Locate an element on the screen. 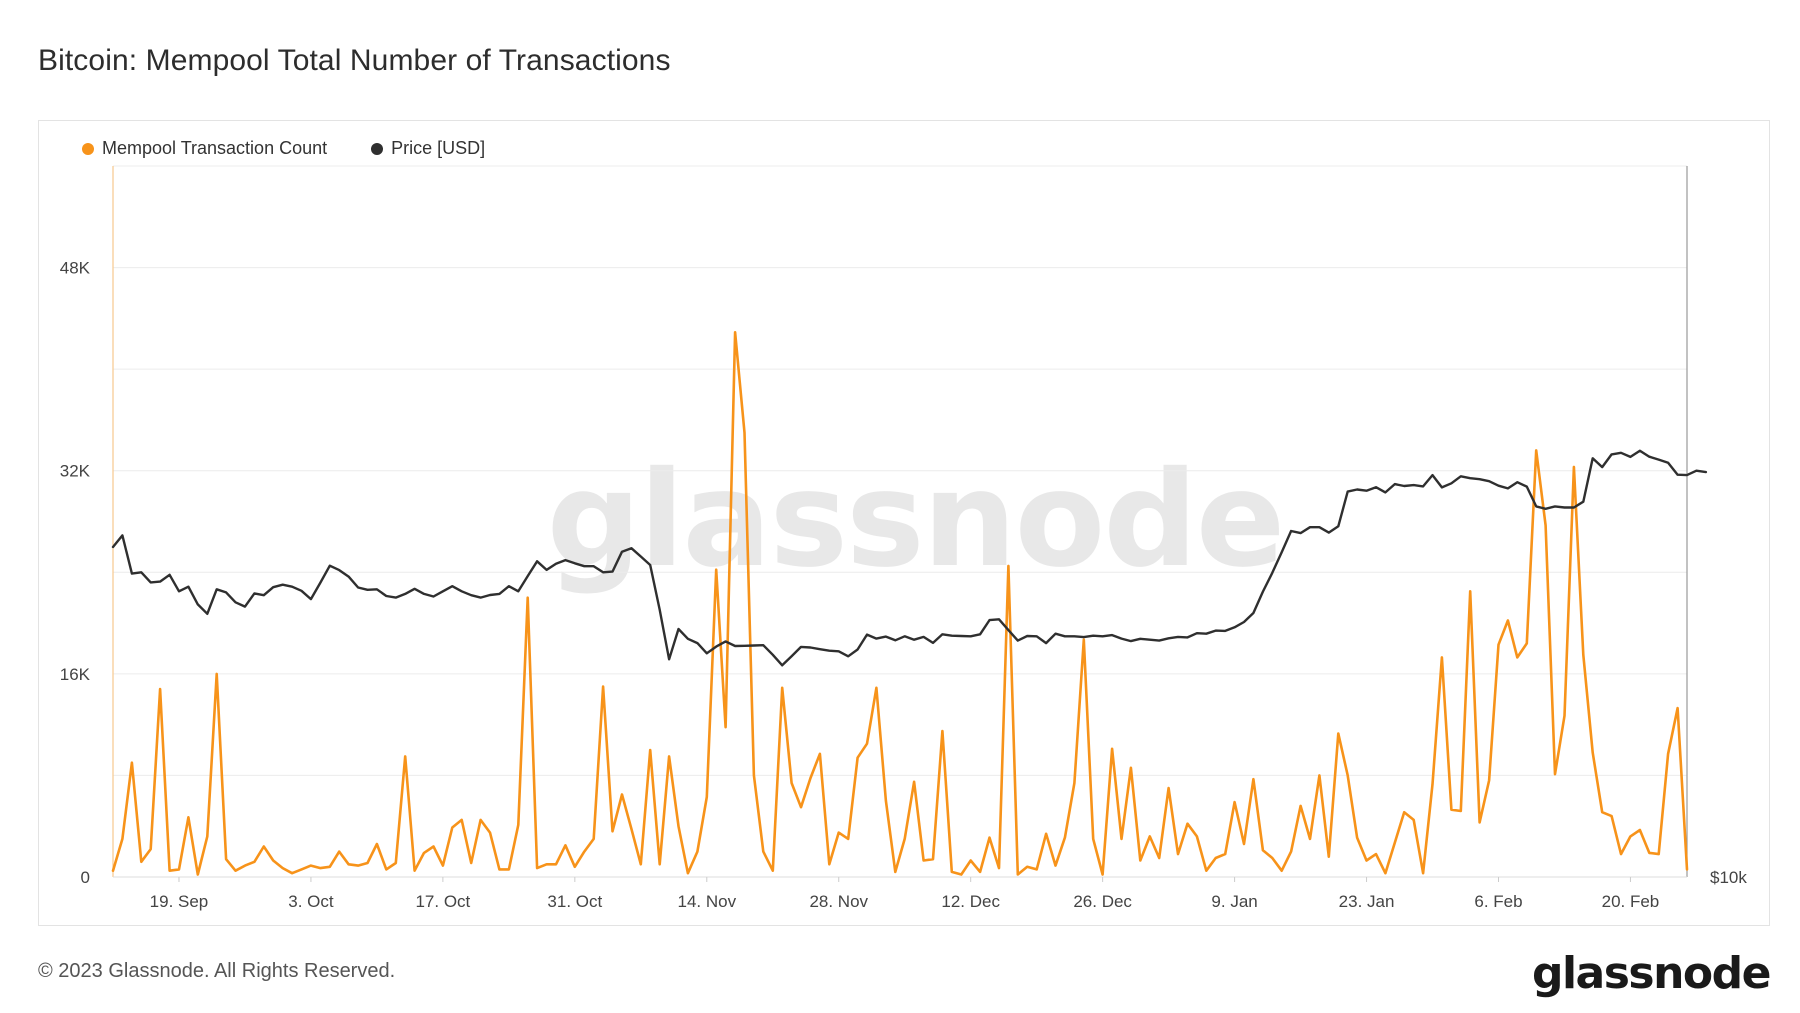  legend-swatch-price is located at coordinates (377, 148).